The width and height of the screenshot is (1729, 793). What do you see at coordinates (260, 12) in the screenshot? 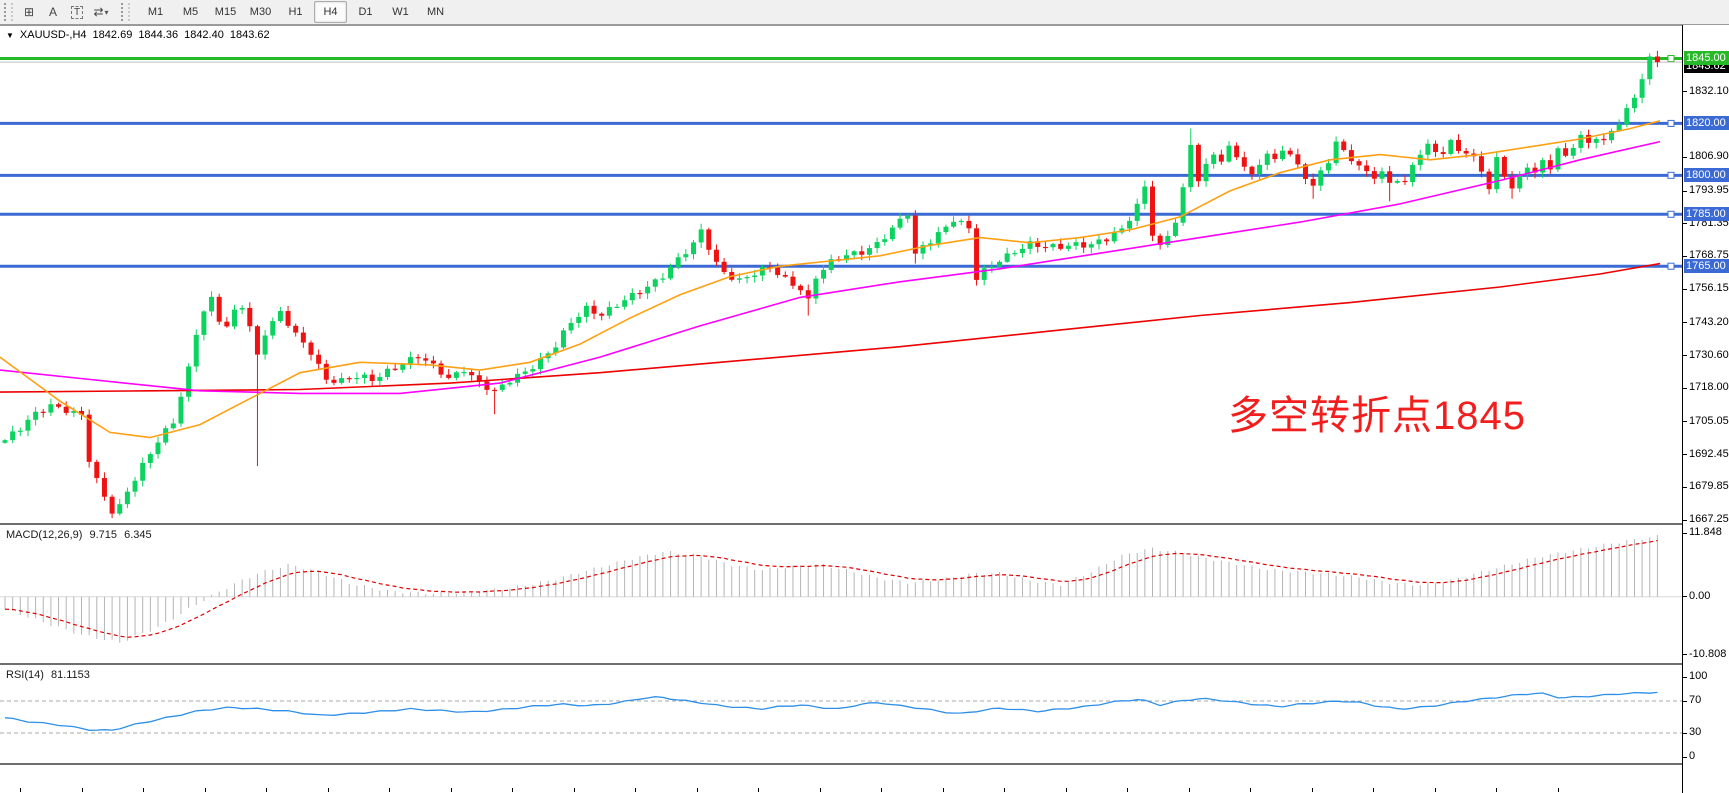
I see `timeframe-button-m30: M30` at bounding box center [260, 12].